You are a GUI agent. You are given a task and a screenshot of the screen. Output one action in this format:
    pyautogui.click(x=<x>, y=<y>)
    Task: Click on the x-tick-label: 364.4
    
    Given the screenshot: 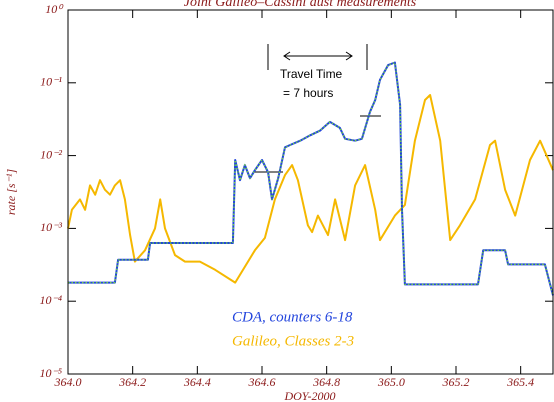 What is the action you would take?
    pyautogui.click(x=197, y=382)
    